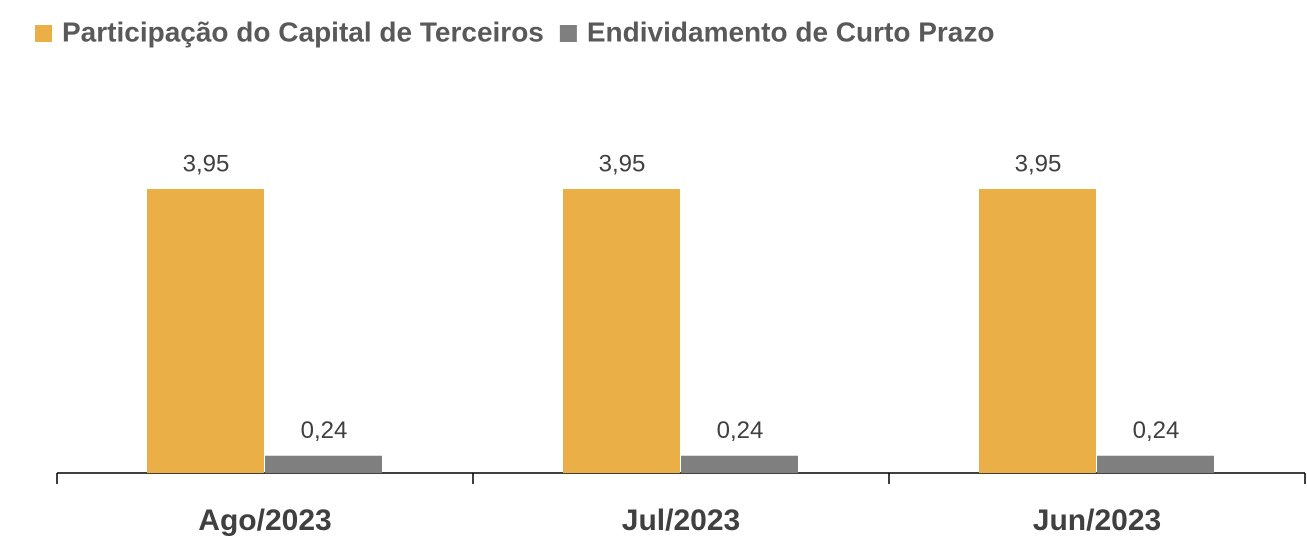  What do you see at coordinates (681, 520) in the screenshot?
I see `x-tick-label: Jul/2023` at bounding box center [681, 520].